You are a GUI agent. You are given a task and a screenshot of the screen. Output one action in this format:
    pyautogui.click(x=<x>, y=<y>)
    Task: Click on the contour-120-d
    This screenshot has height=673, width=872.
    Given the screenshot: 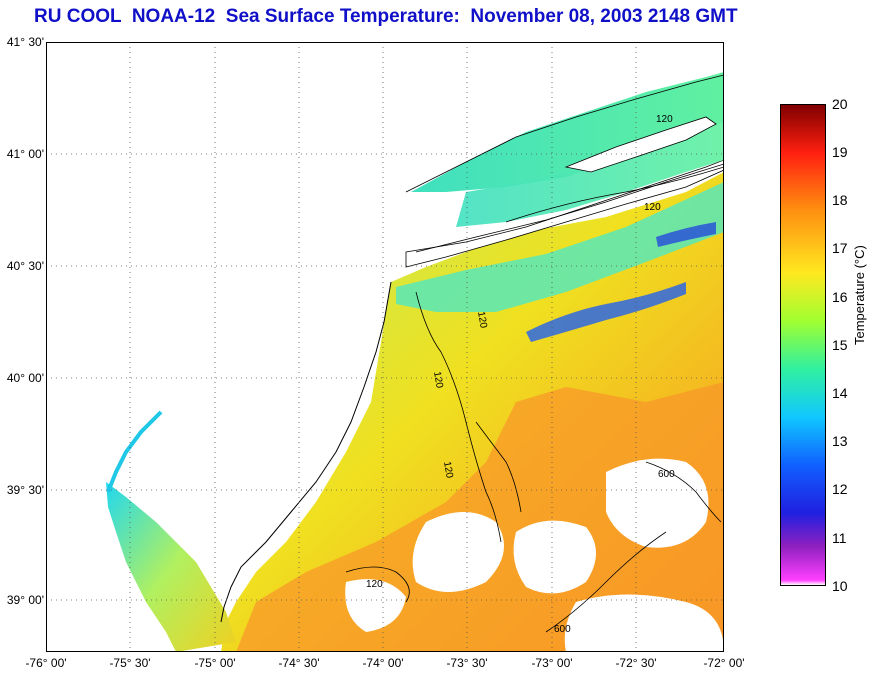 What is the action you would take?
    pyautogui.click(x=377, y=584)
    